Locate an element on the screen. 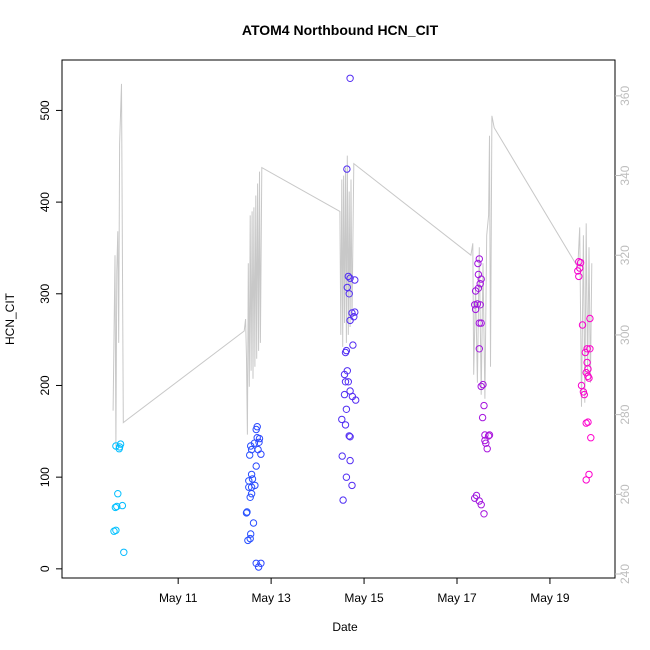 This screenshot has width=650, height=650. y-right-tick-label: 320 is located at coordinates (625, 255).